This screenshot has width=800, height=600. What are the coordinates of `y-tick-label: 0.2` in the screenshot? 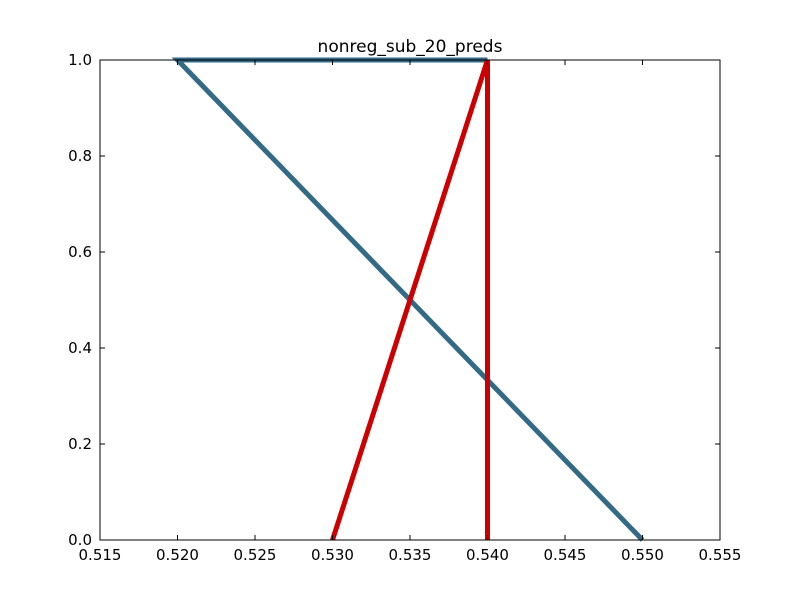 It's located at (80, 444).